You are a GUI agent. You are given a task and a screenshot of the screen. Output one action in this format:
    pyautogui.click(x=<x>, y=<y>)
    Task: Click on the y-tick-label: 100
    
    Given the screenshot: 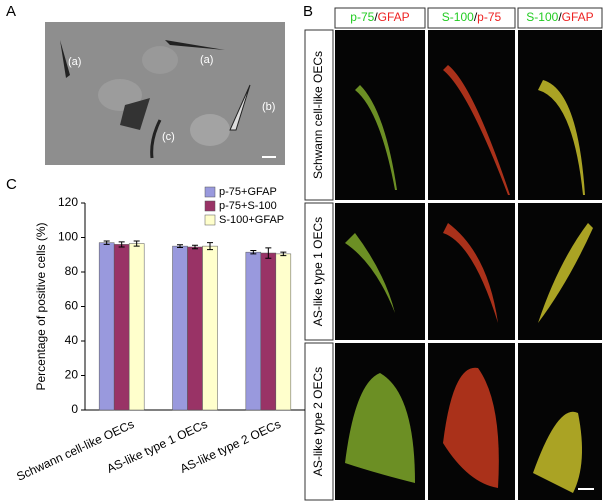 What is the action you would take?
    pyautogui.click(x=68, y=237)
    